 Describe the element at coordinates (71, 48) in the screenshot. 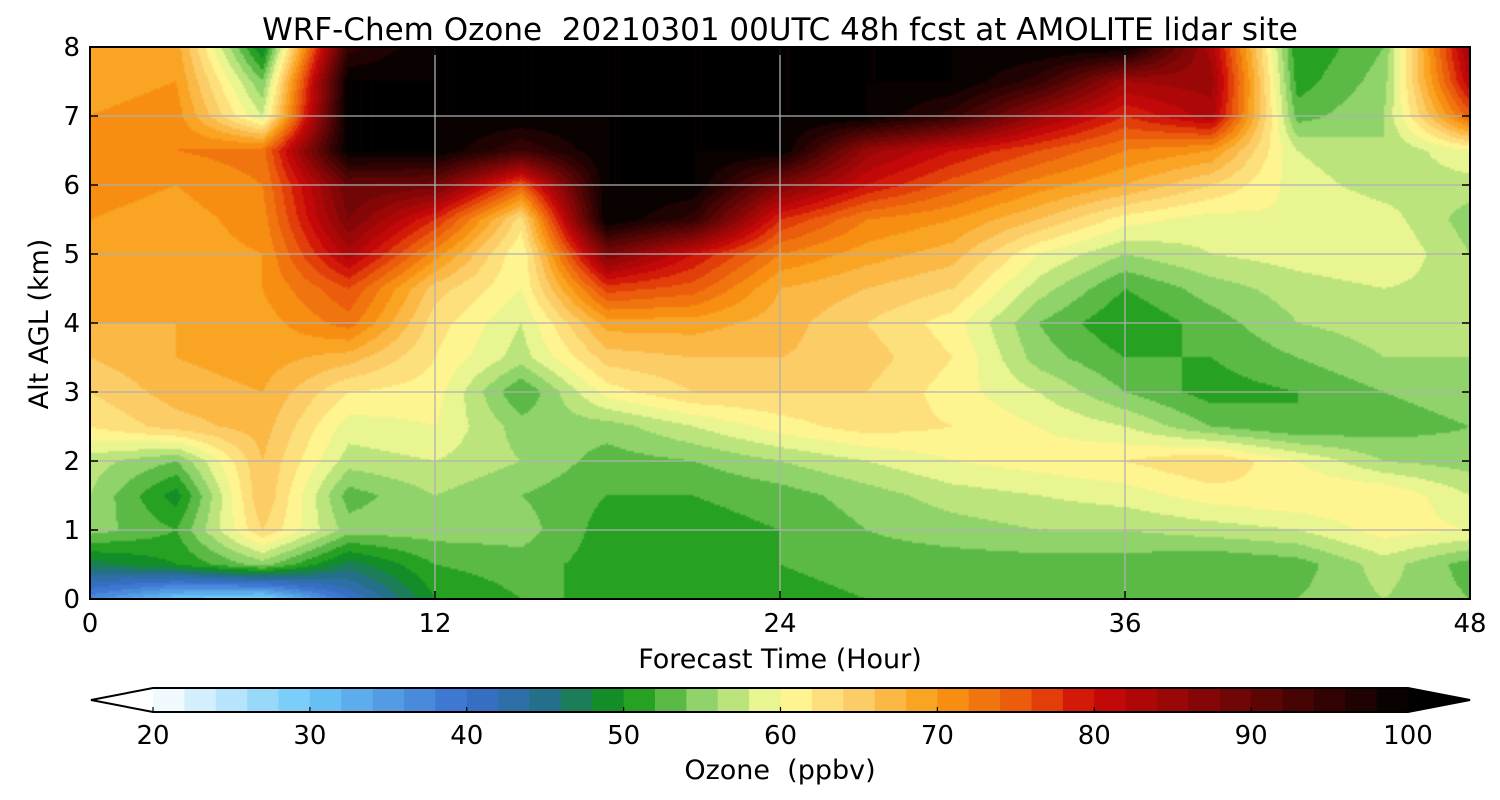

I see `y-tick-label: 8` at that location.